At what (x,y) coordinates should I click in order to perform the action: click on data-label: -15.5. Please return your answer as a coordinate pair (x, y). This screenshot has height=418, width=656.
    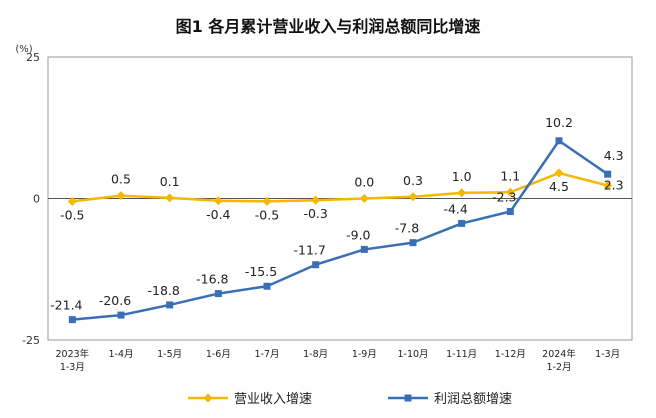
    Looking at the image, I should click on (261, 271).